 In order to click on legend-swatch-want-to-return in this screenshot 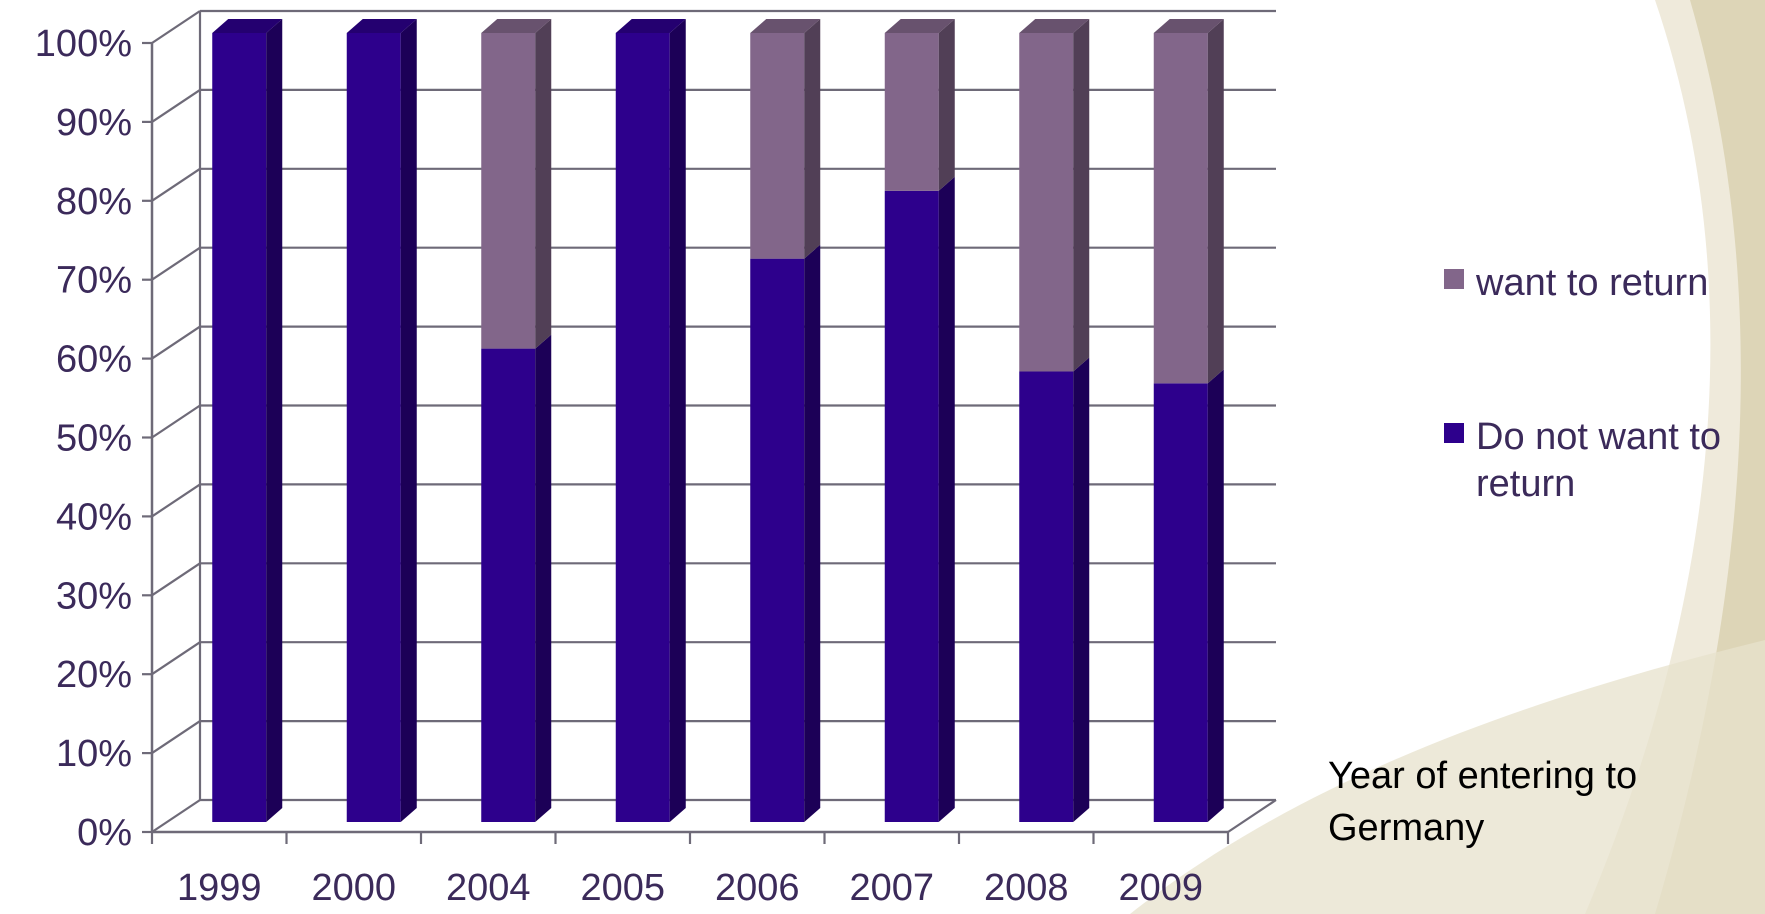, I will do `click(1454, 279)`.